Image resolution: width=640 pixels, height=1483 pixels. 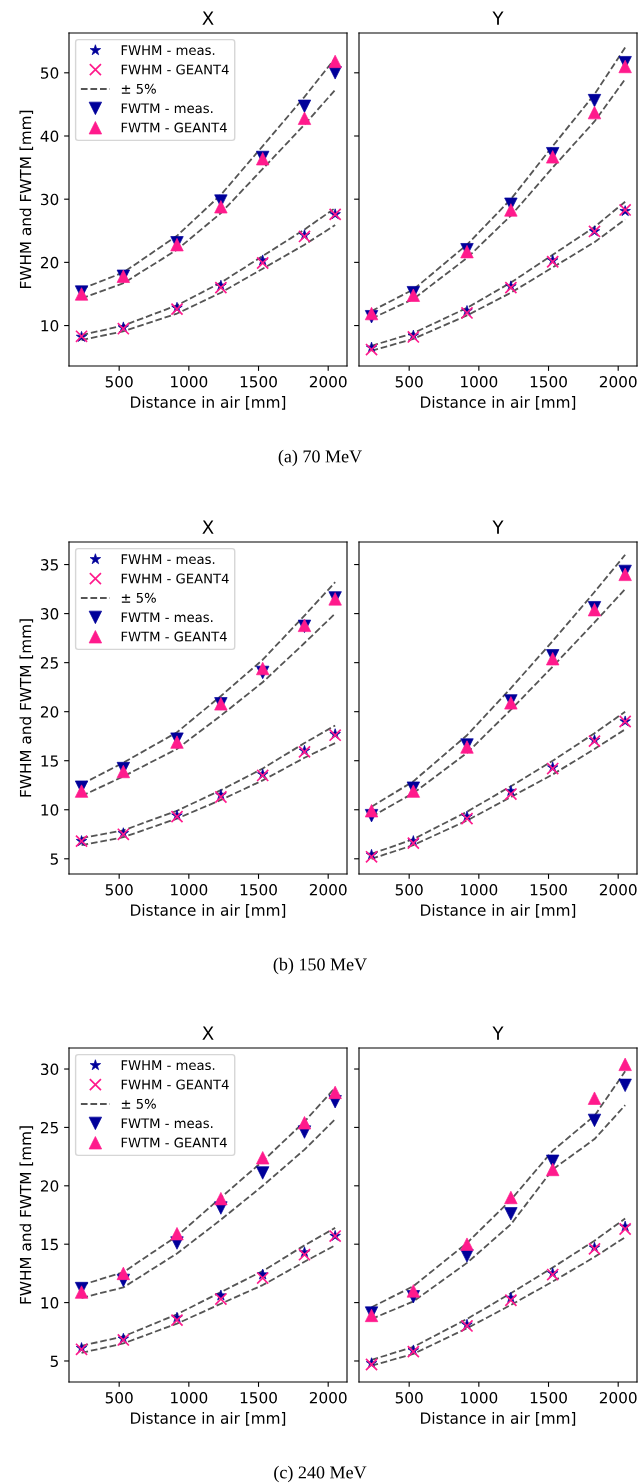 I want to click on text: (a) 70 MeV, so click(x=320, y=458).